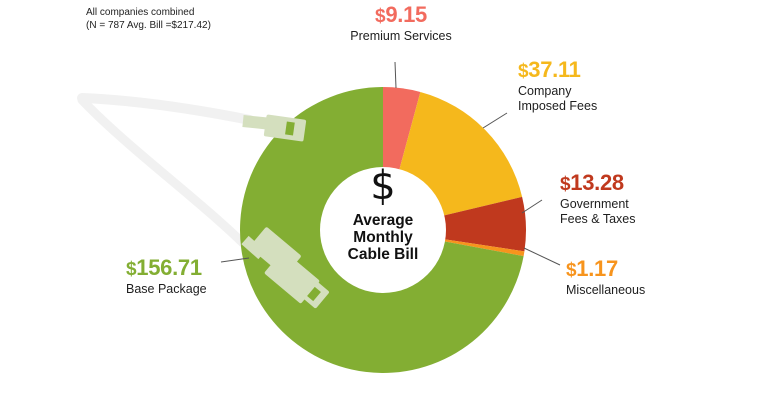 The image size is (768, 402). Describe the element at coordinates (598, 219) in the screenshot. I see `name-government-2: Fees & Taxes` at that location.